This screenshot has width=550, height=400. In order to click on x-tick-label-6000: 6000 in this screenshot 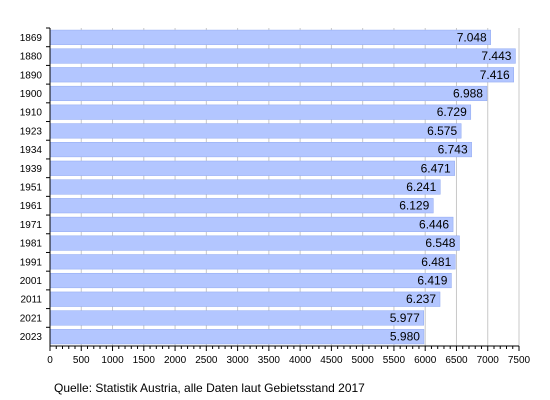, I will do `click(425, 360)`.